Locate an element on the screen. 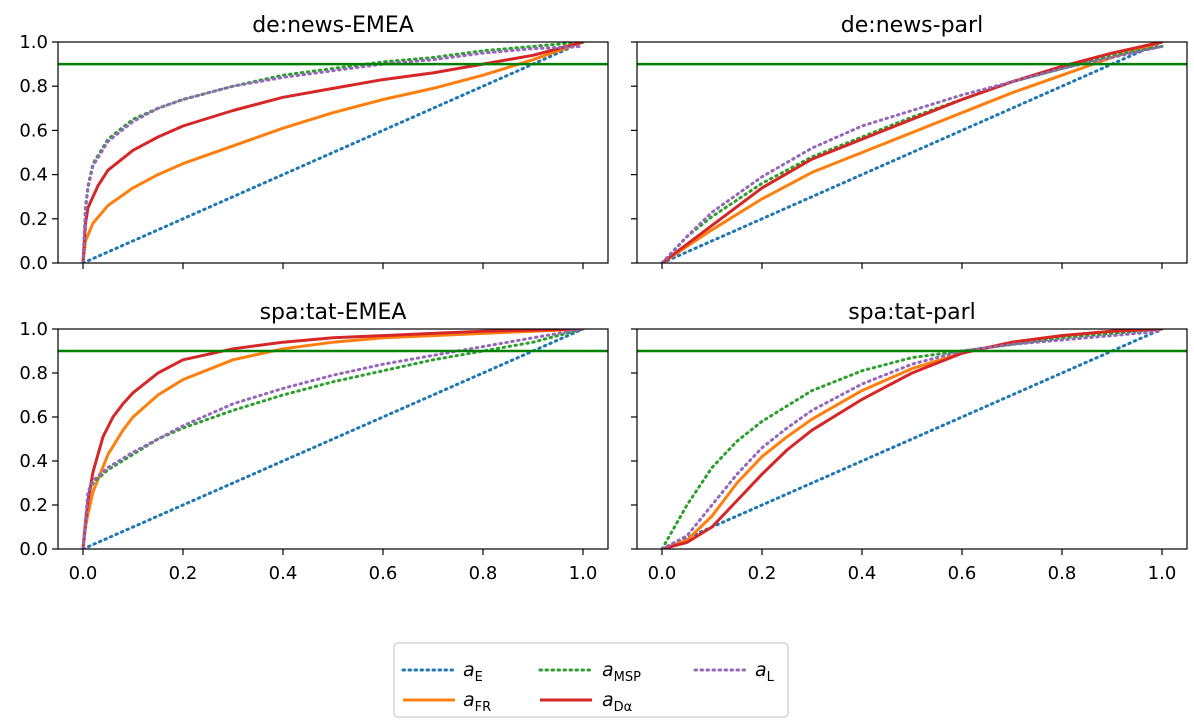  subplot-title: spa:tat-parl is located at coordinates (912, 312).